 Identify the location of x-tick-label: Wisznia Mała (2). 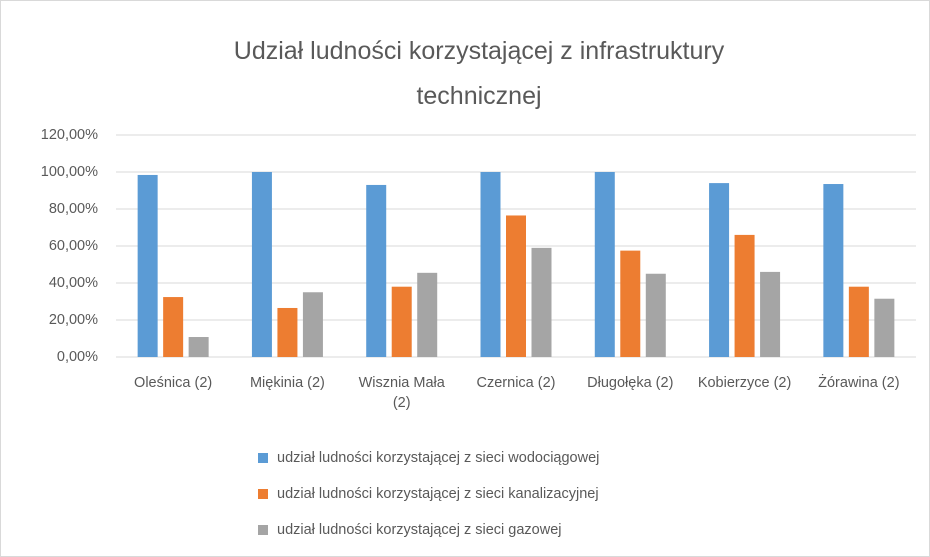
(401, 393).